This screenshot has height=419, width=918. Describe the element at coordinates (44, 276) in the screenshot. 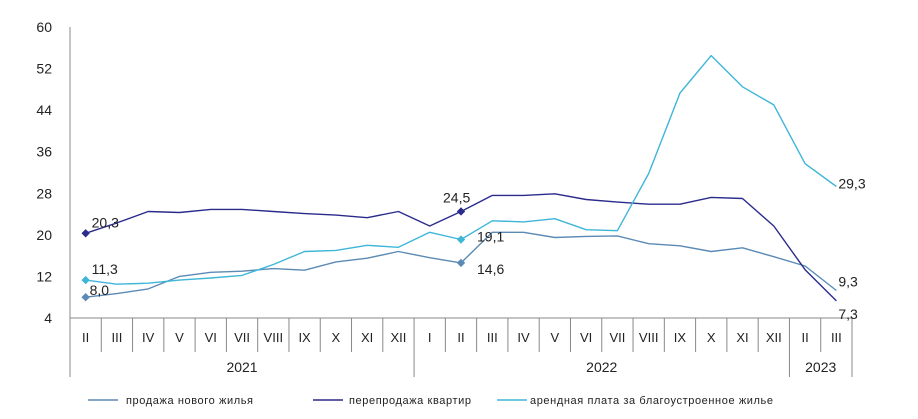

I see `y-tick-label: 12` at that location.